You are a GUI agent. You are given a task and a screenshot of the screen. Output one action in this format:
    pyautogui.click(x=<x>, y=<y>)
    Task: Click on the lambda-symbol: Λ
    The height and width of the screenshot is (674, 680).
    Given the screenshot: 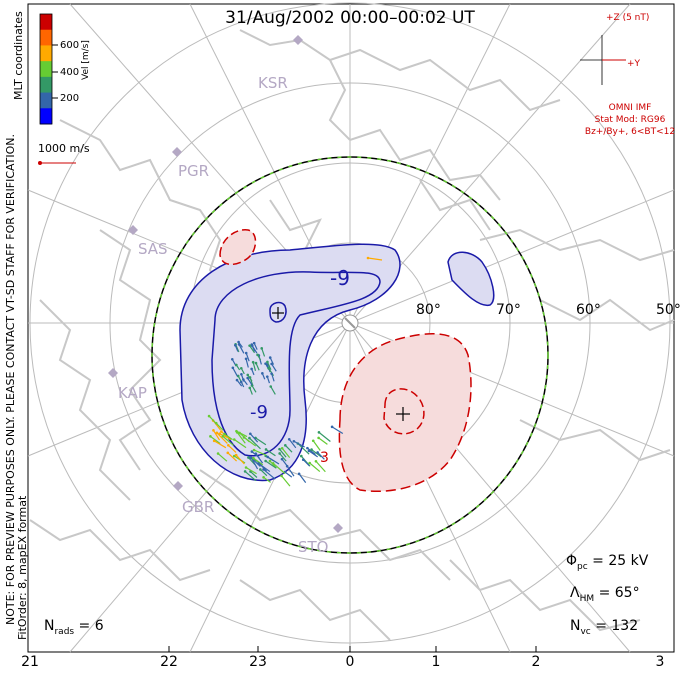 What is the action you would take?
    pyautogui.click(x=575, y=593)
    